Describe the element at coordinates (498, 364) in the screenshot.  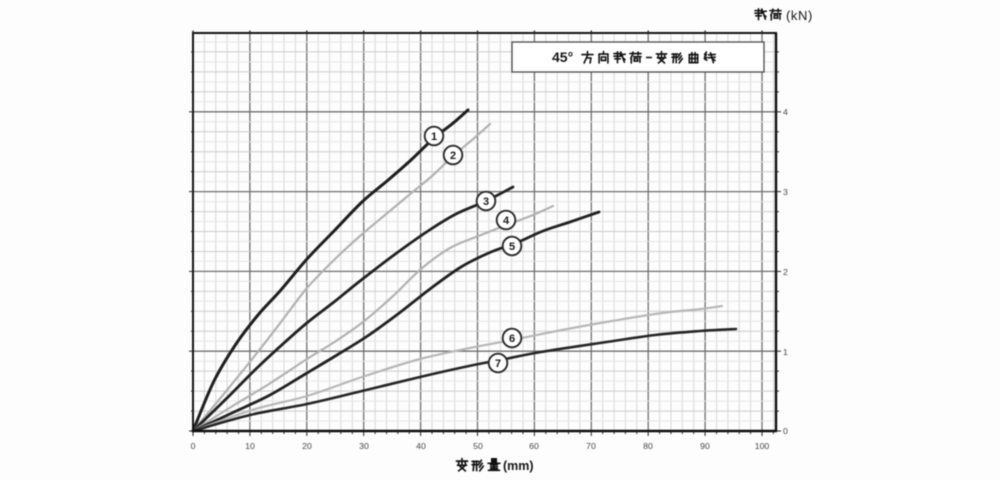
I see `svg-text: 7` at that location.